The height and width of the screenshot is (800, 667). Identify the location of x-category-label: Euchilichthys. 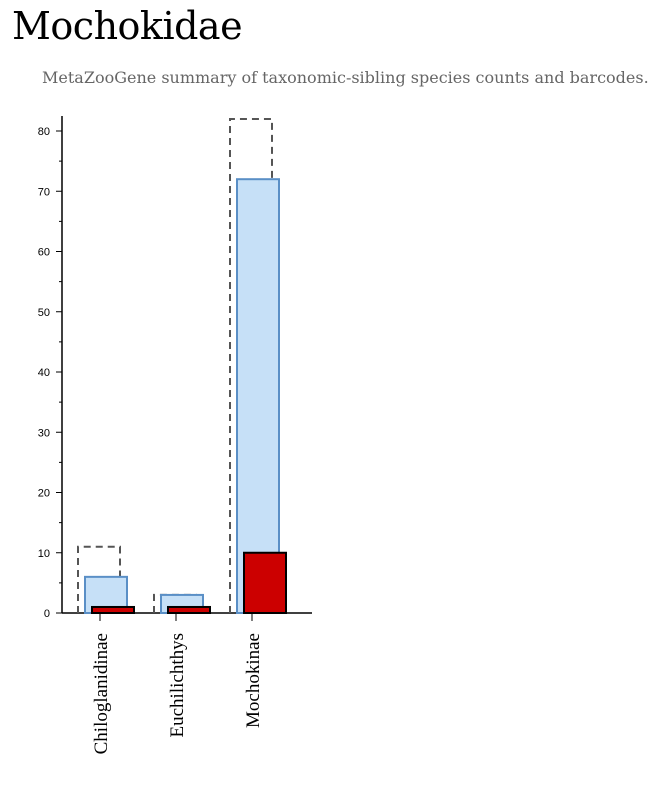
(177, 685).